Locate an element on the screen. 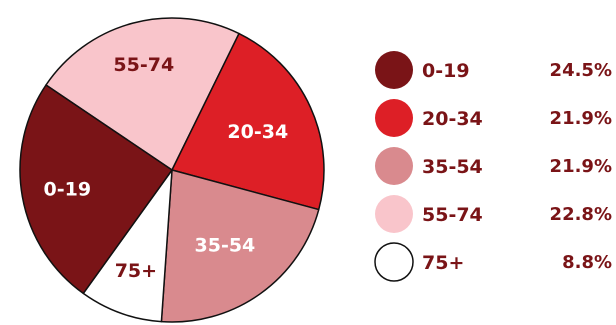  legend-label-55-74: 55-74 is located at coordinates (452, 215).